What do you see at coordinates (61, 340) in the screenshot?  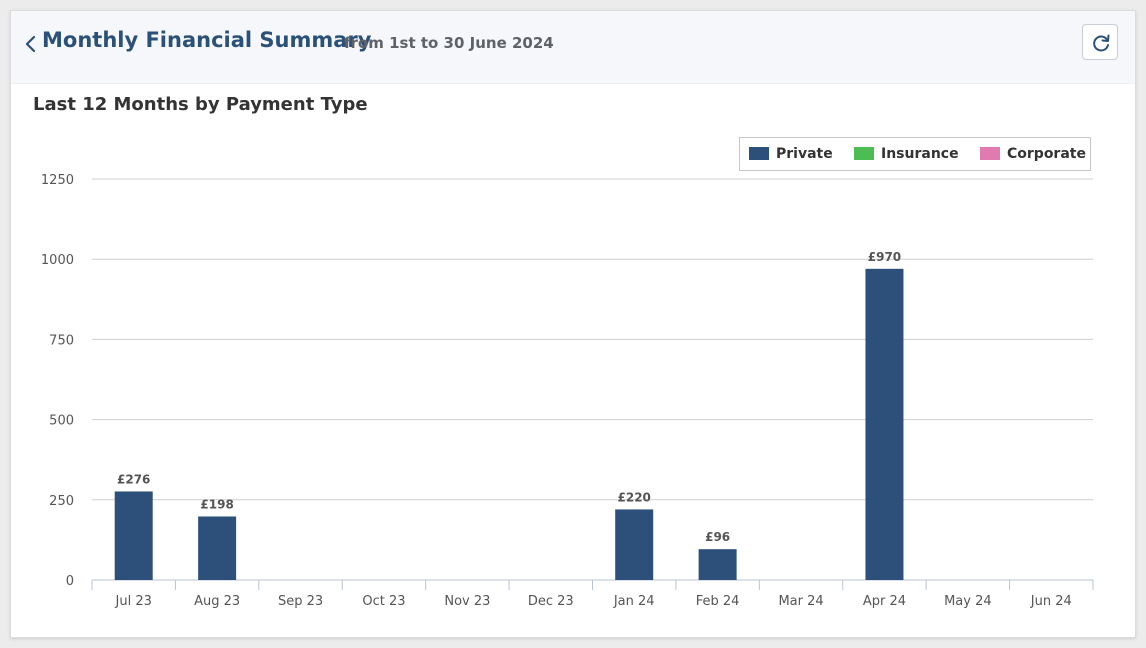 I see `y-tick-label: 750` at bounding box center [61, 340].